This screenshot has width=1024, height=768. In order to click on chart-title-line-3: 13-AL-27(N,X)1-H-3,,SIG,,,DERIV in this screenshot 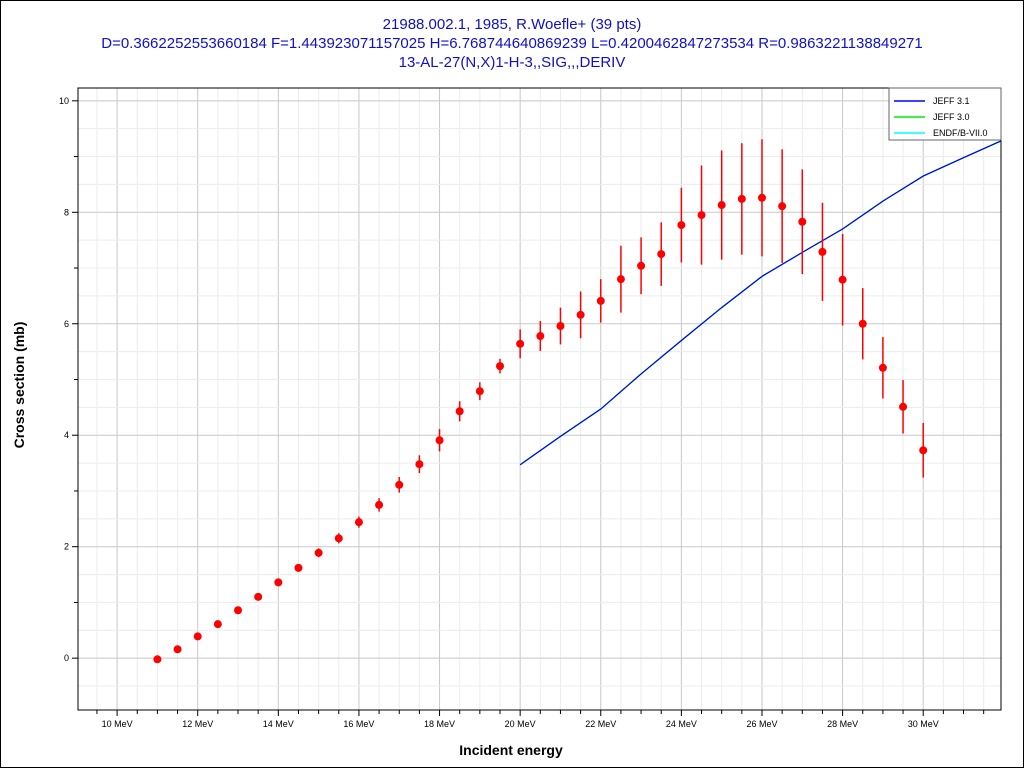, I will do `click(512, 62)`.